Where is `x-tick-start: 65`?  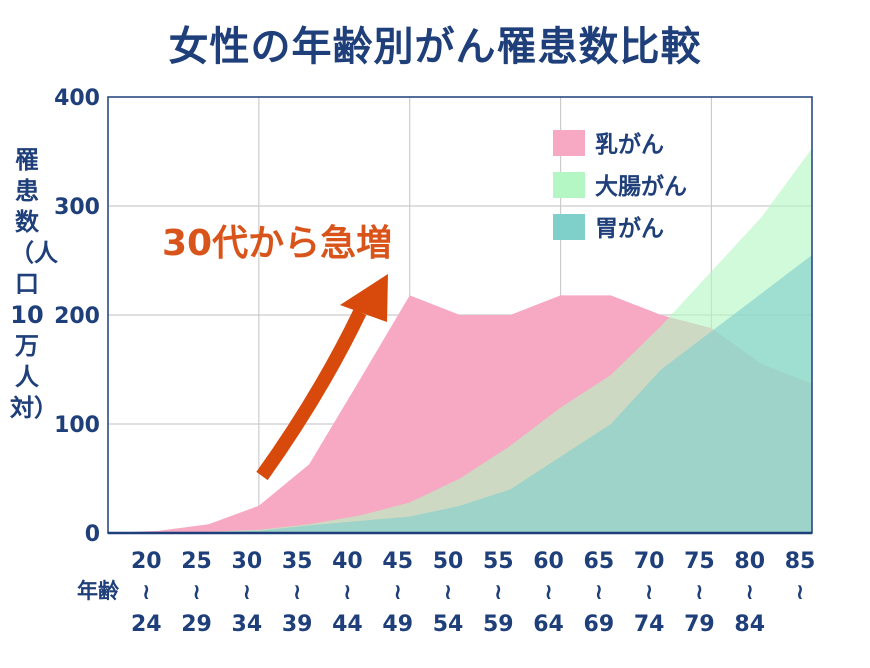
x-tick-start: 65 is located at coordinates (599, 561).